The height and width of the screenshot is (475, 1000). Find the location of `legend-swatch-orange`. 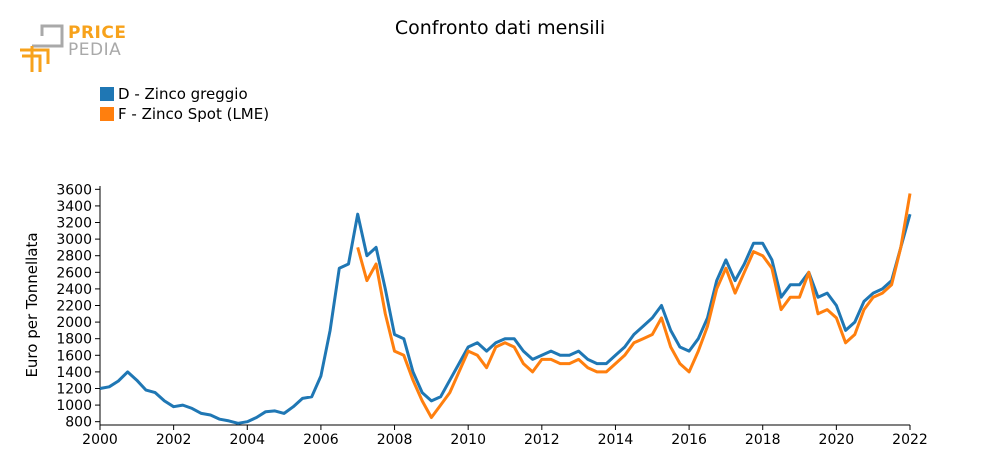

legend-swatch-orange is located at coordinates (107, 114).